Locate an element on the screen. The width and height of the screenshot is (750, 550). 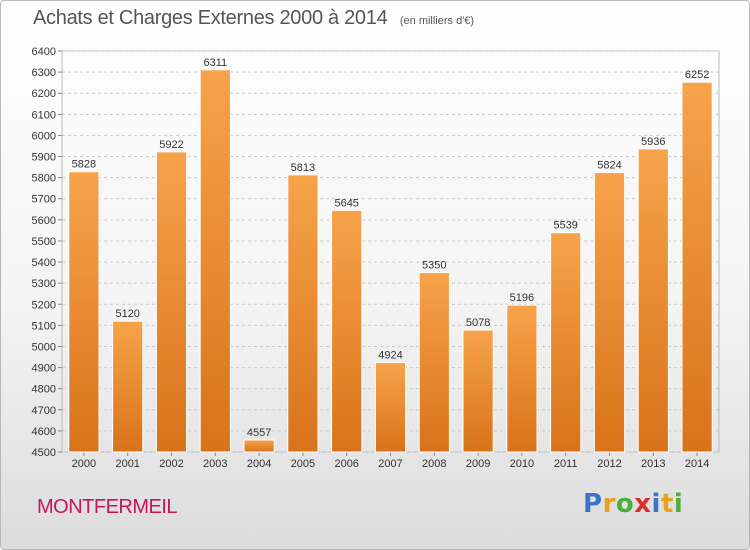
chart-title: Achats et Charges Externes 2000 à 2014 is located at coordinates (210, 18).